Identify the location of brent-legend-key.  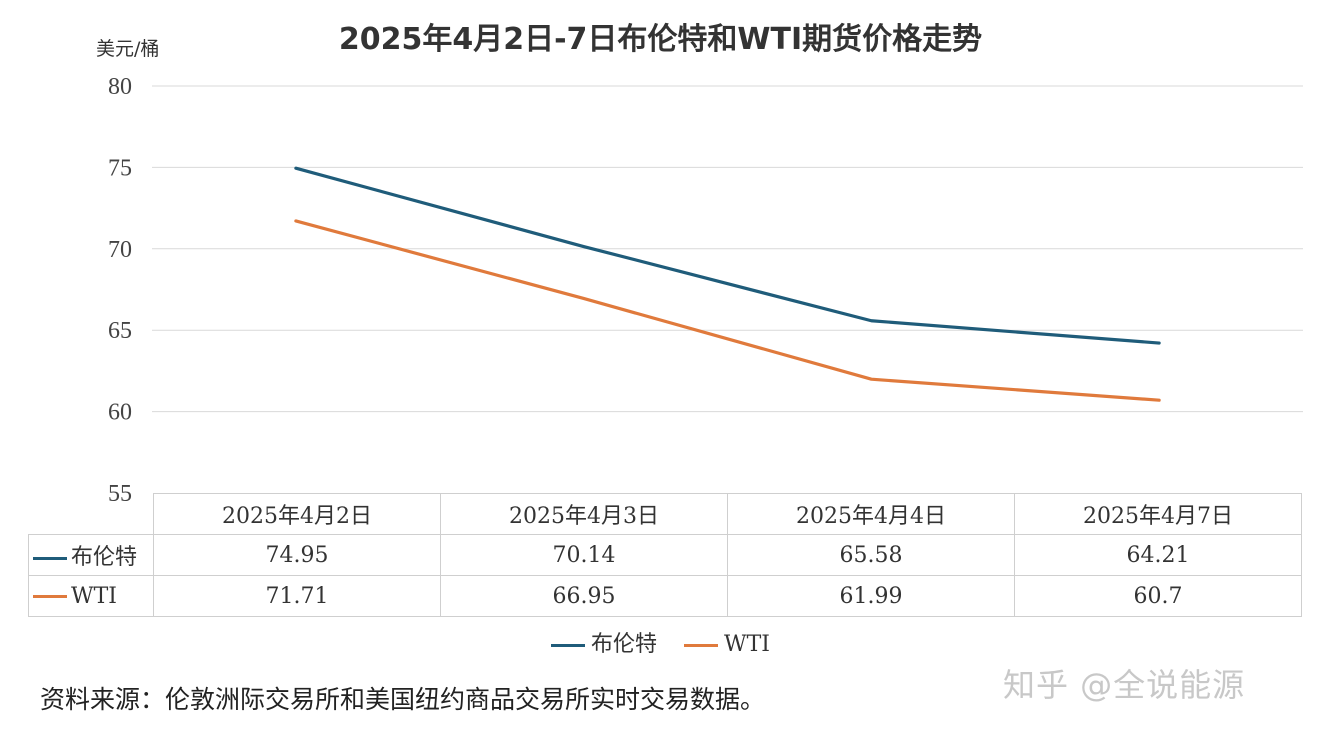
(50, 558).